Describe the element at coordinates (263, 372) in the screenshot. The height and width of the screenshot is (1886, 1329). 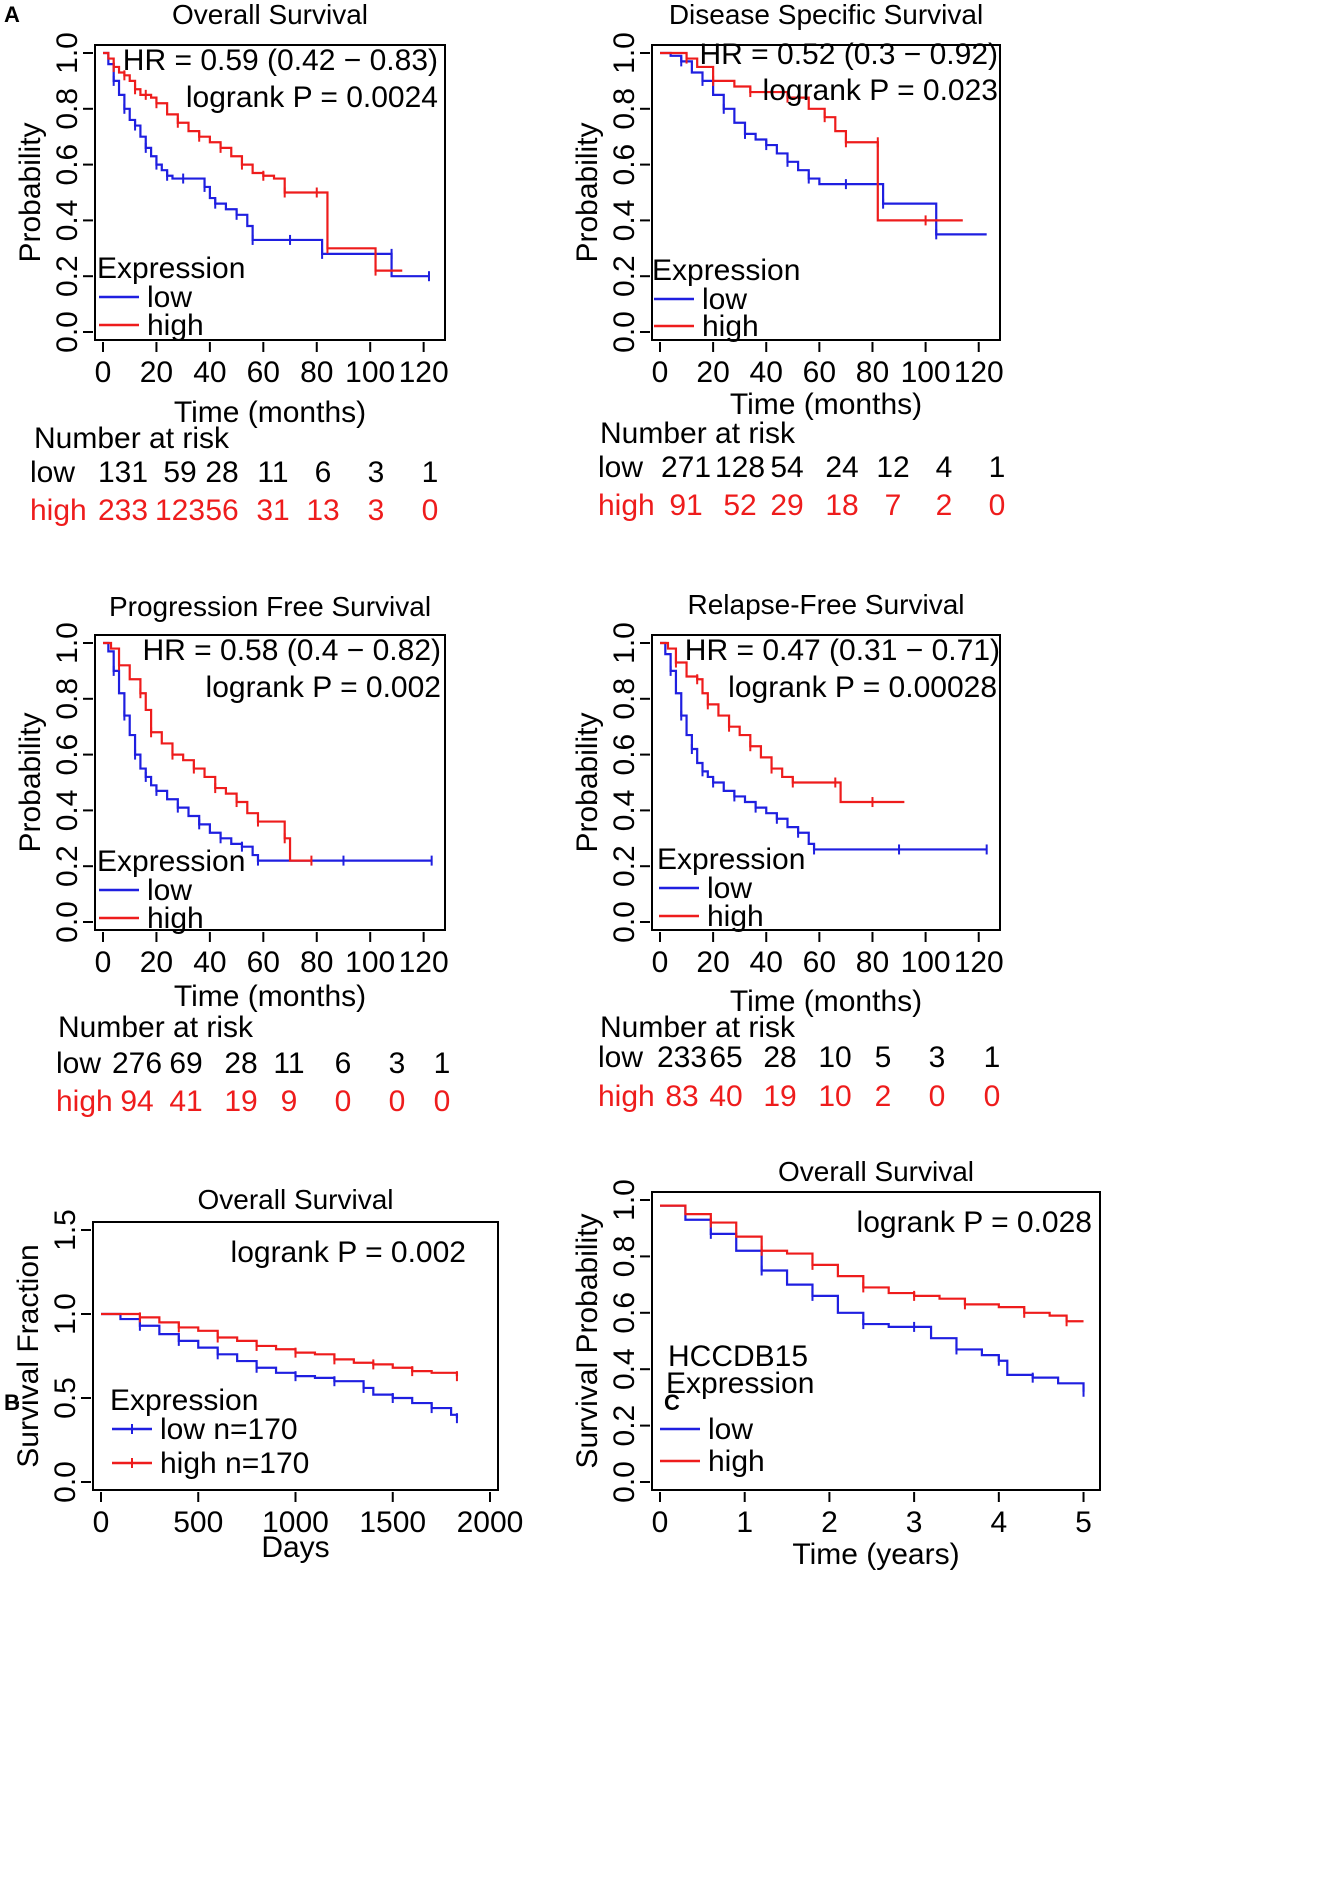
I see `x-tick-label: 60` at that location.